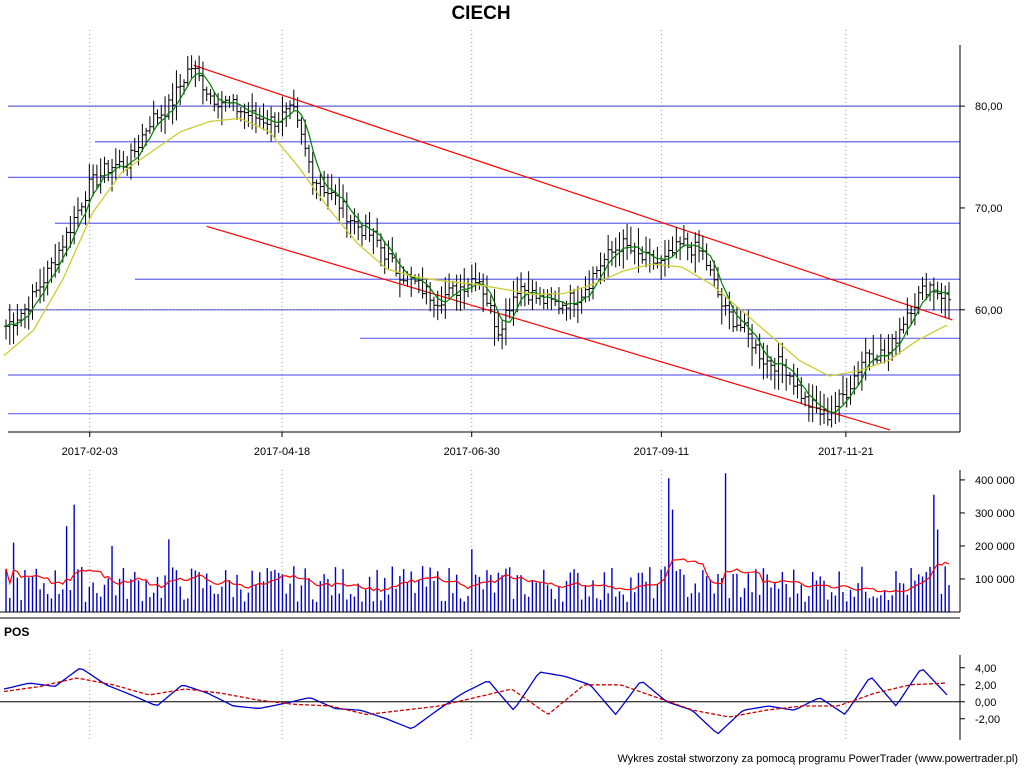 The width and height of the screenshot is (1024, 768). I want to click on volume-y-tick-label: 300 000, so click(995, 514).